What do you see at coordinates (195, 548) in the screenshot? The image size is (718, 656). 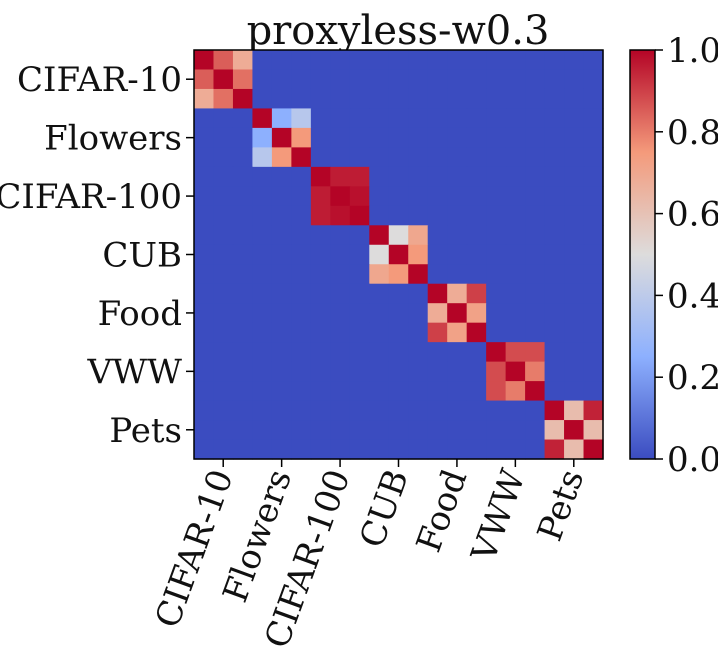 I see `x-tick-label: CIFAR-10` at bounding box center [195, 548].